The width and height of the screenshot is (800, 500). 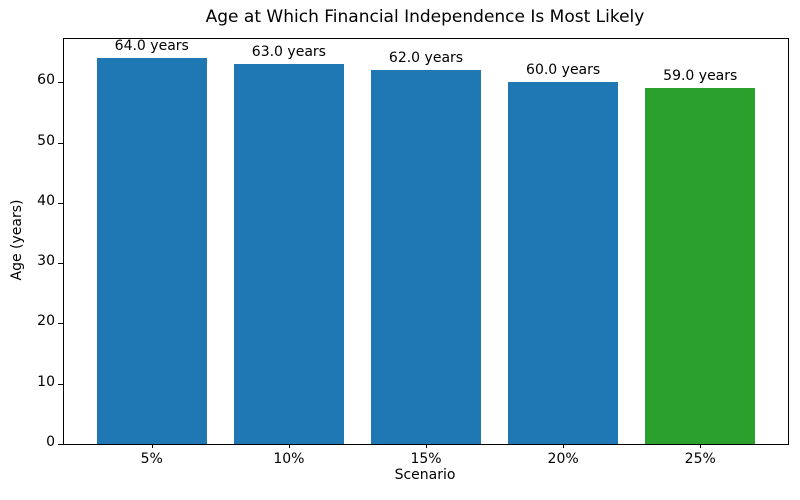 I want to click on bar-value-label: 62.0 years, so click(x=426, y=58).